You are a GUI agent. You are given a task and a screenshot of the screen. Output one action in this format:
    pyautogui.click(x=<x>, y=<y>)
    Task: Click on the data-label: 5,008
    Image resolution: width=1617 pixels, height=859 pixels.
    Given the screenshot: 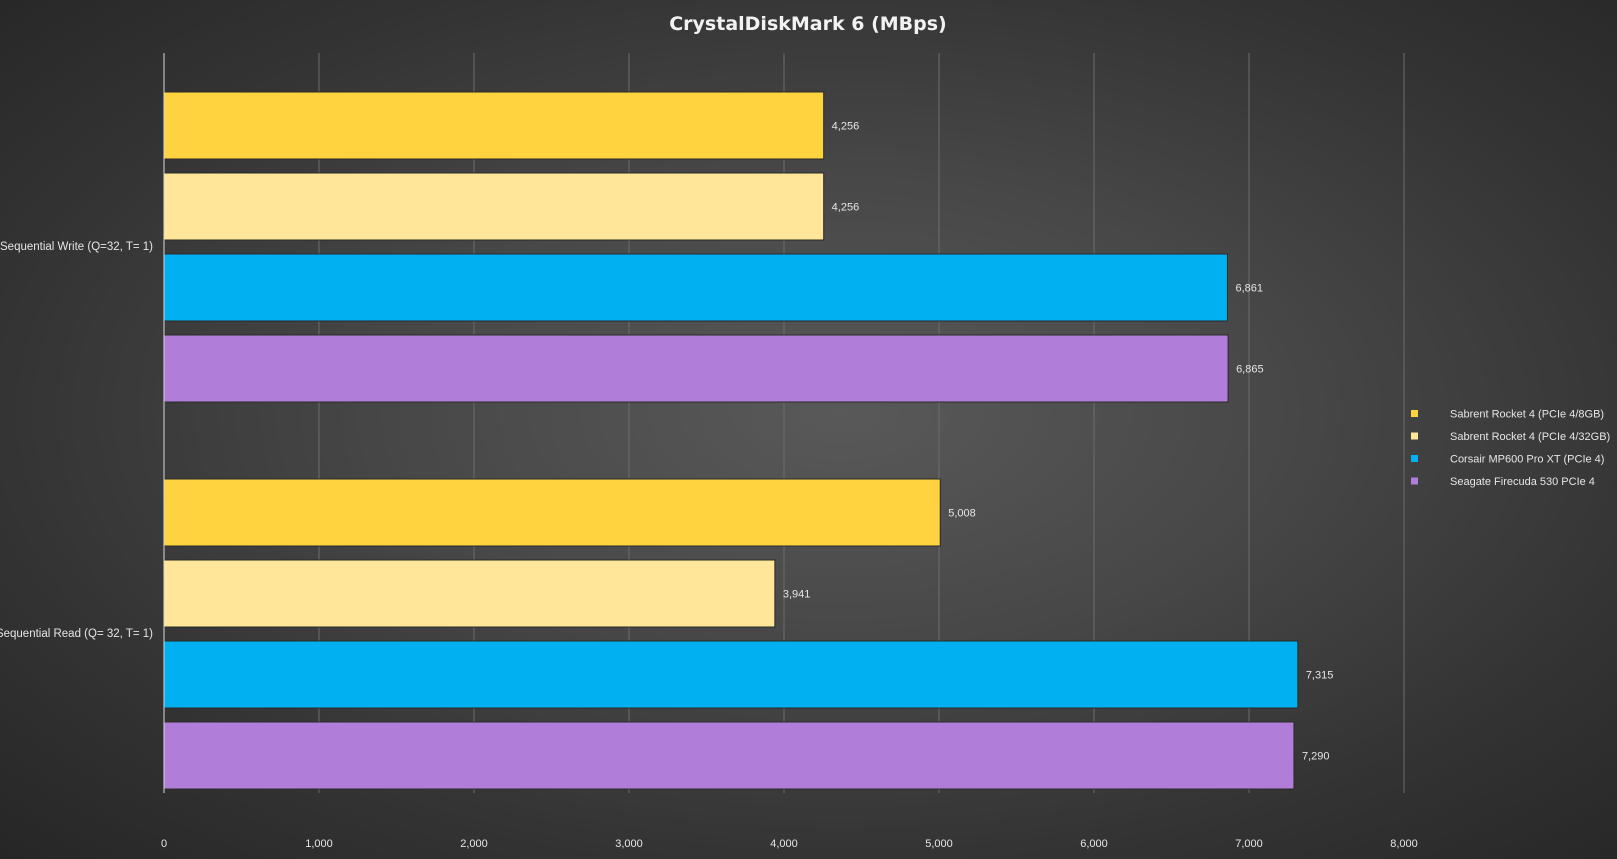 What is the action you would take?
    pyautogui.click(x=962, y=514)
    